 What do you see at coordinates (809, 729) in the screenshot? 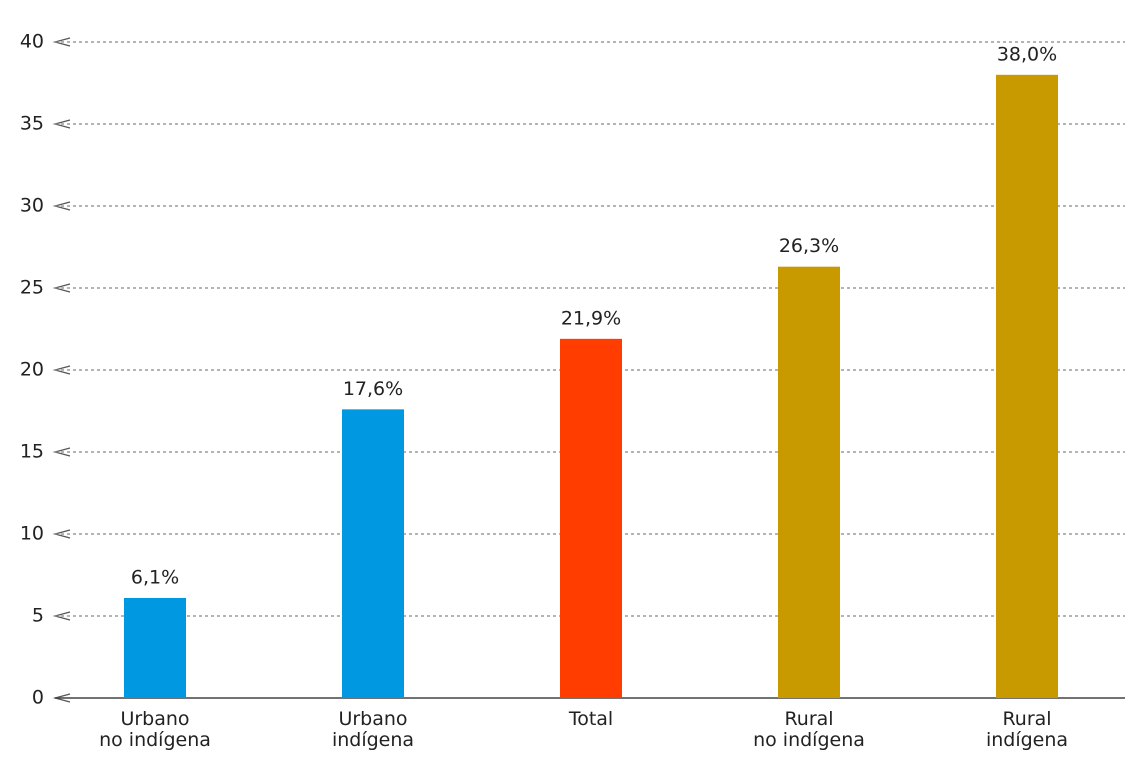
I see `x-tick-label: Rural no indígena` at bounding box center [809, 729].